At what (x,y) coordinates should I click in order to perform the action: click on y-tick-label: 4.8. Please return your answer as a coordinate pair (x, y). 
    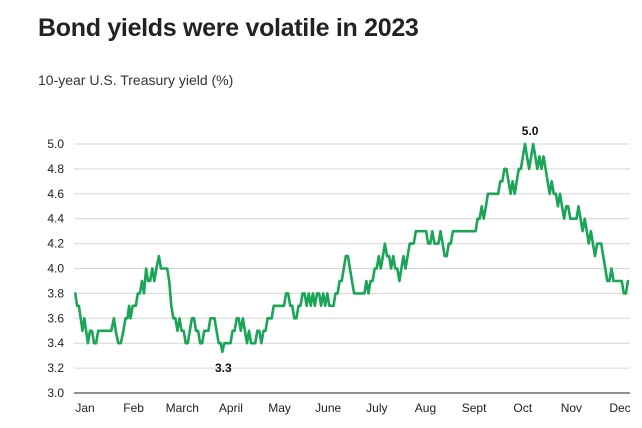
    Looking at the image, I should click on (55, 169).